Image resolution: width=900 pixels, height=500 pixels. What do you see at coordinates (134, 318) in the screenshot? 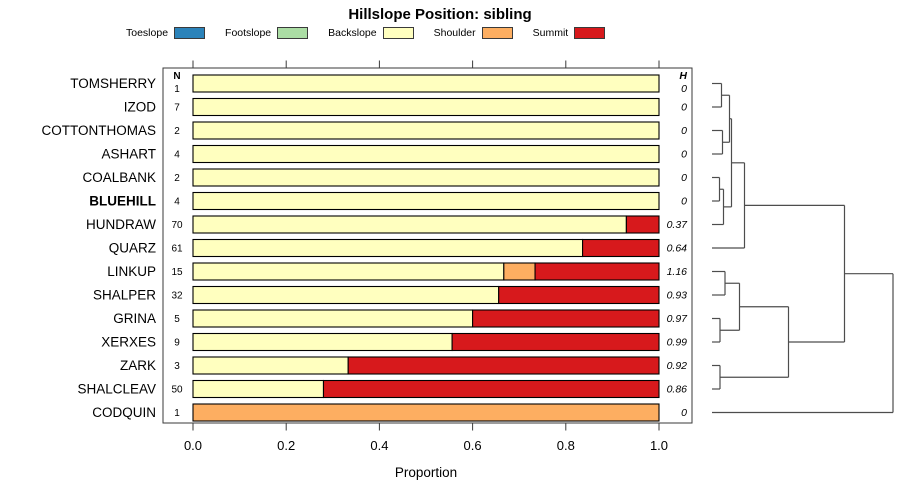
I see `row-label: GRINA` at bounding box center [134, 318].